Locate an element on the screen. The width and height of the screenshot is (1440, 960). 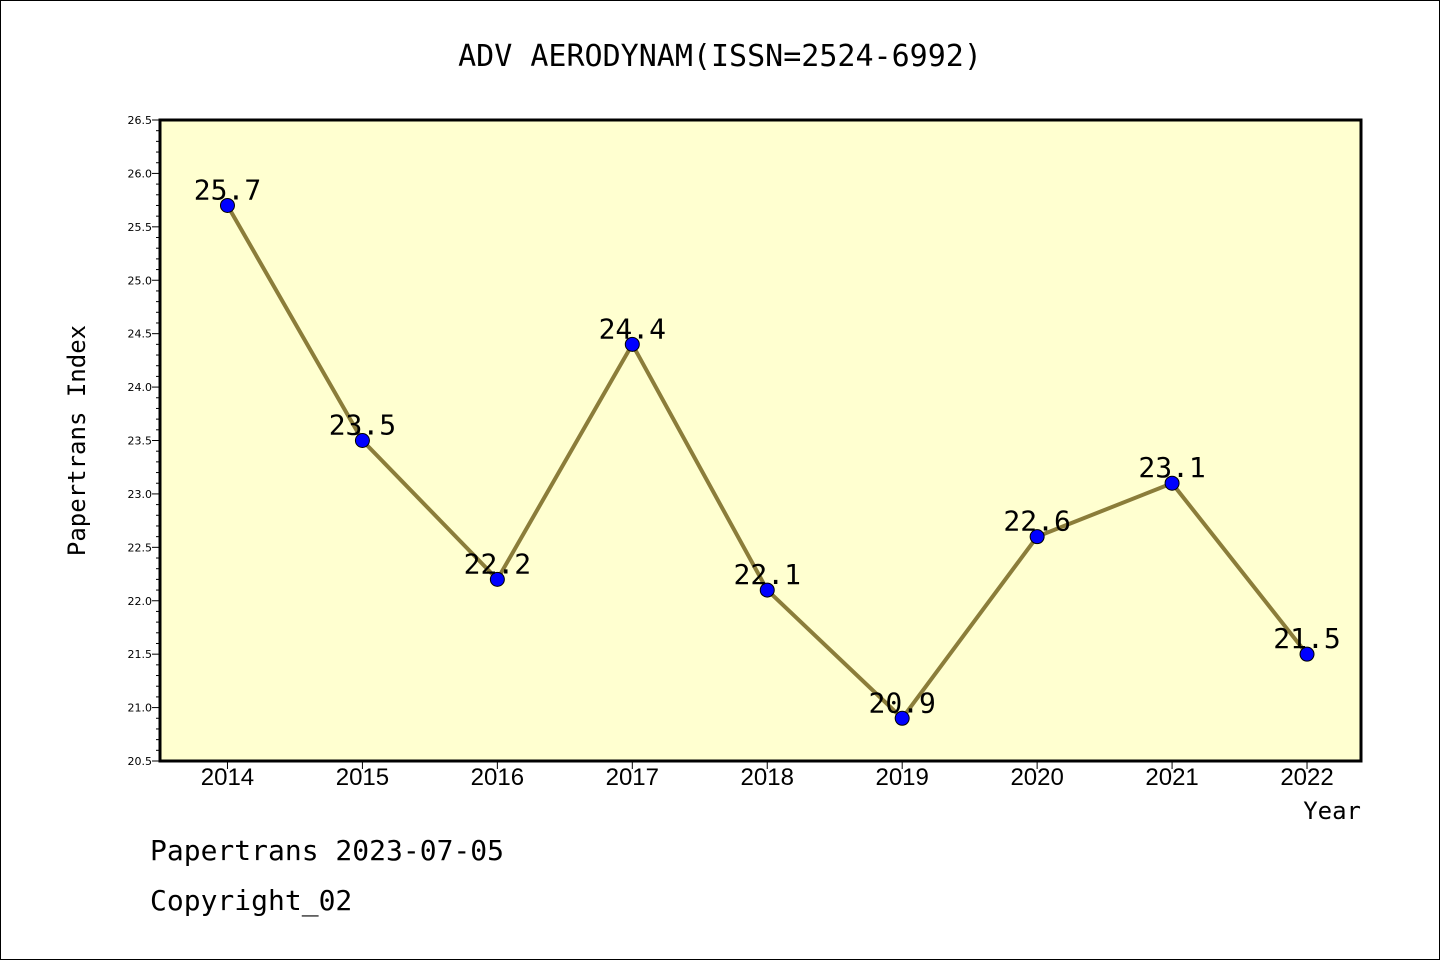
y-tick-label: 23.5 is located at coordinates (140, 441).